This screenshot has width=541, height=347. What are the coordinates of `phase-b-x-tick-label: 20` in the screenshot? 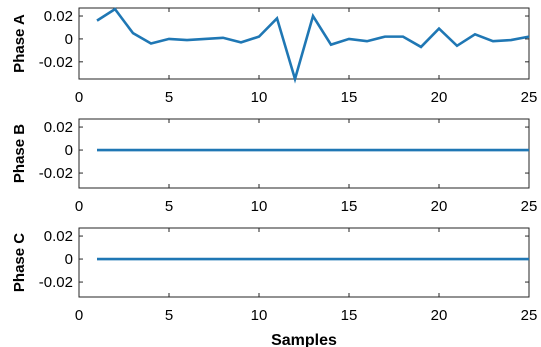 It's located at (439, 206).